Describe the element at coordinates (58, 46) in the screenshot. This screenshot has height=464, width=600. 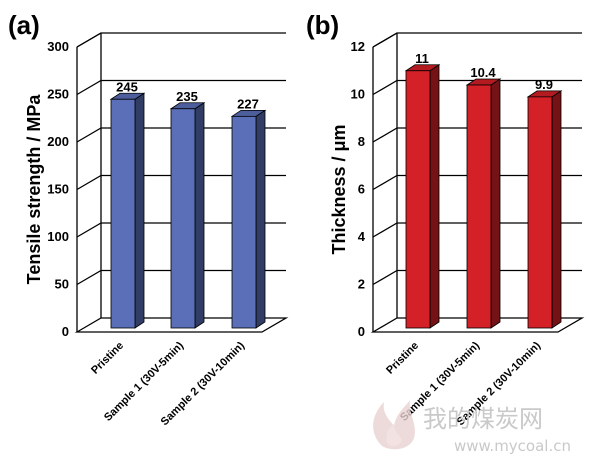
I see `y-tick-label: 300` at that location.